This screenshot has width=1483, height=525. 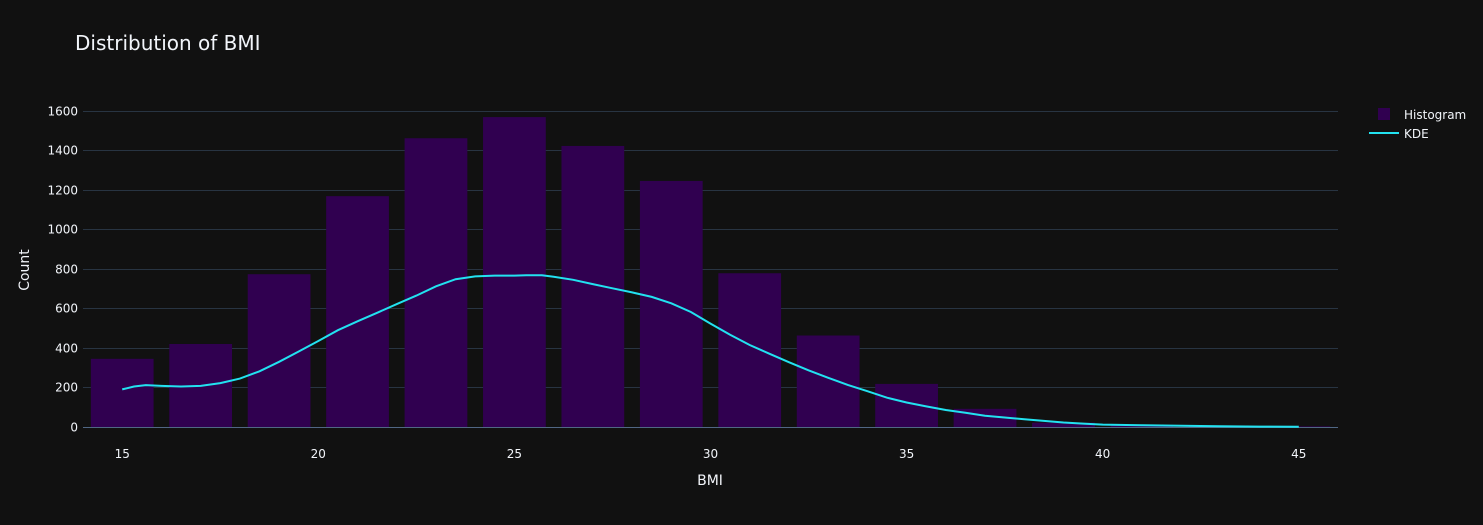 What do you see at coordinates (318, 454) in the screenshot?
I see `x-tick-label: 20` at bounding box center [318, 454].